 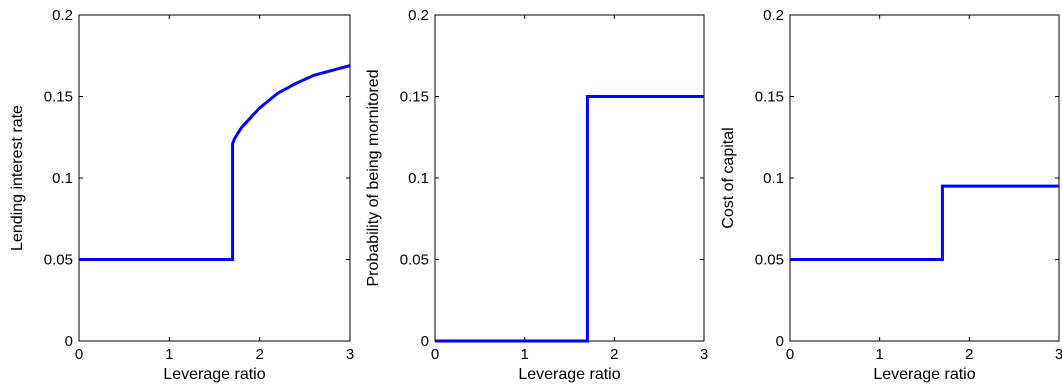 What do you see at coordinates (728, 177) in the screenshot?
I see `y-axis-label: Cost of capital` at bounding box center [728, 177].